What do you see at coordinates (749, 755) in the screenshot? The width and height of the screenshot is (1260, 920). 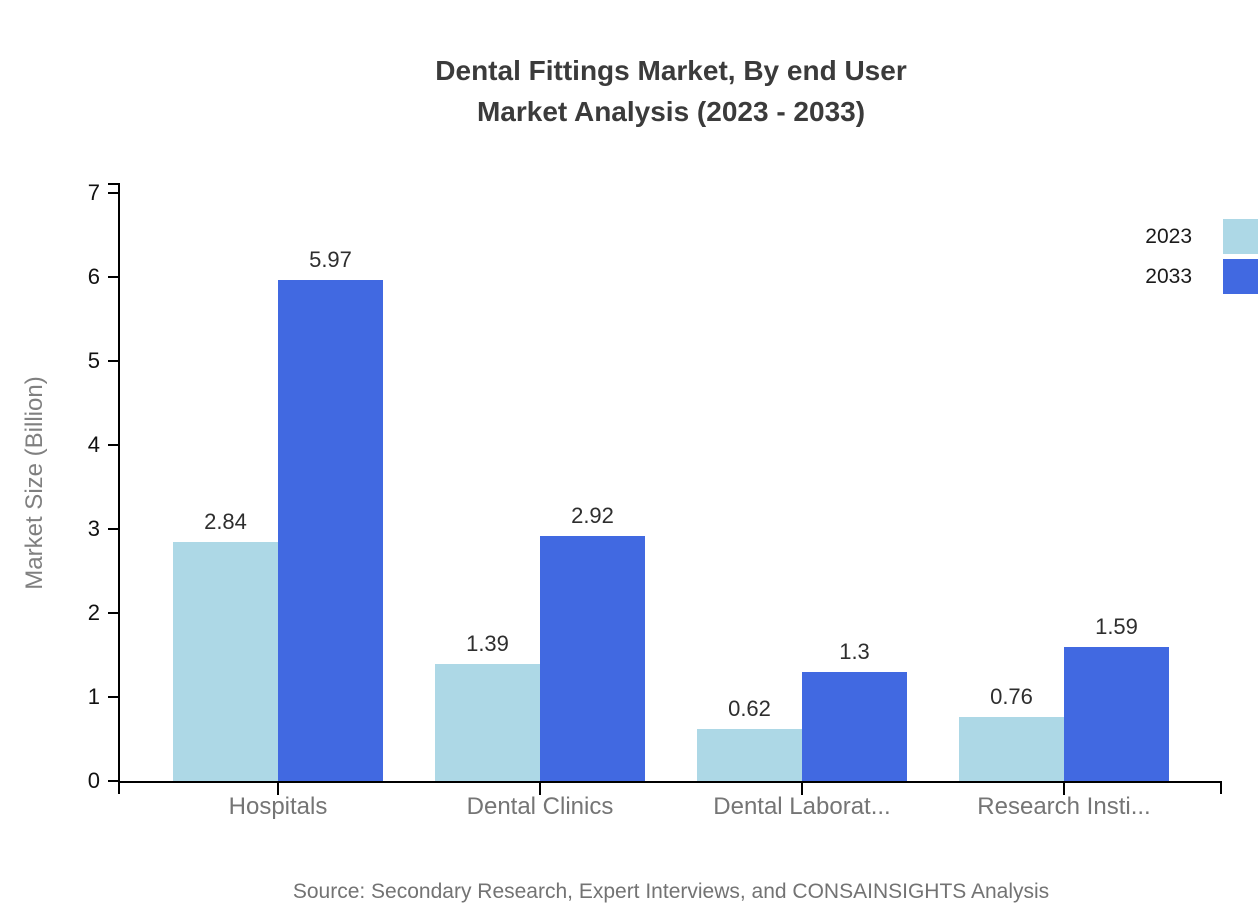 I see `bar-2023-dental-laborat` at bounding box center [749, 755].